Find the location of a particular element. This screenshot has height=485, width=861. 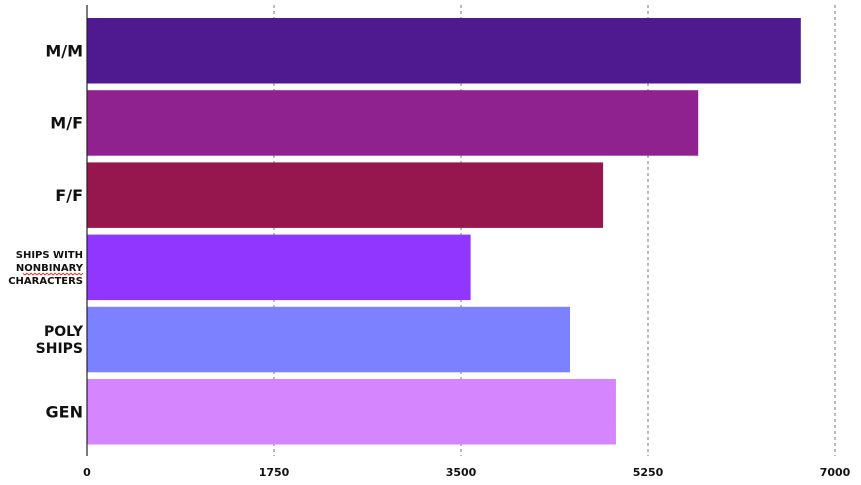

x-tick-label-2: 3500 is located at coordinates (461, 472).